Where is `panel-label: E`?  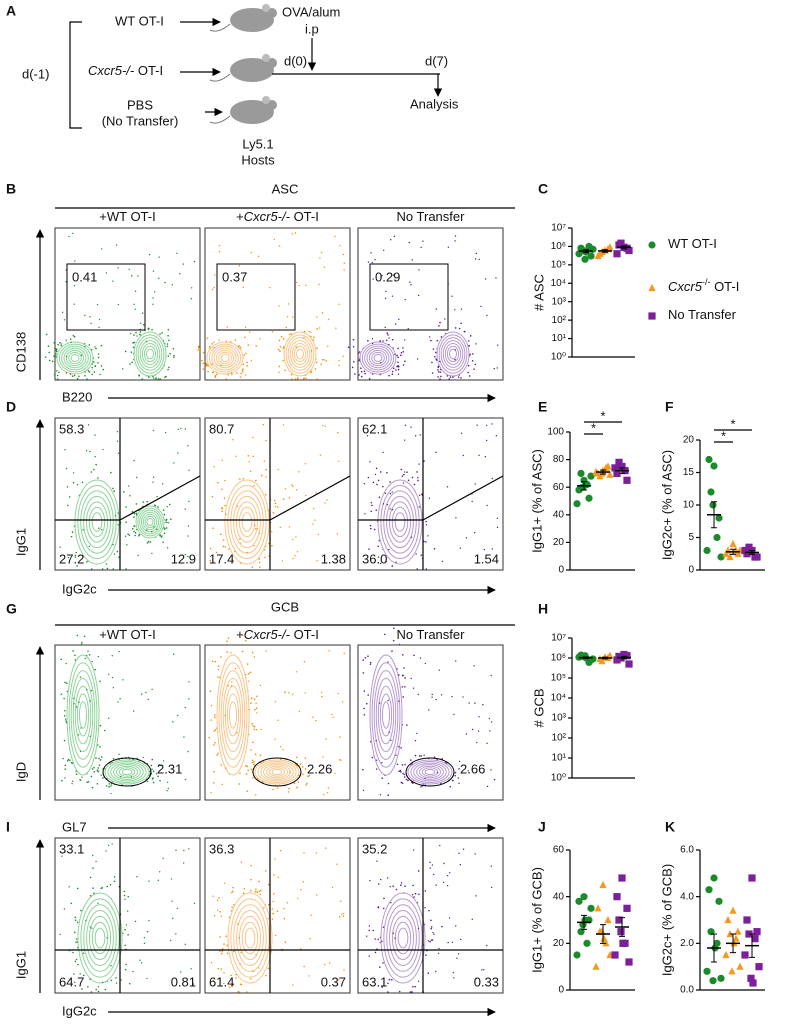 panel-label: E is located at coordinates (542, 407).